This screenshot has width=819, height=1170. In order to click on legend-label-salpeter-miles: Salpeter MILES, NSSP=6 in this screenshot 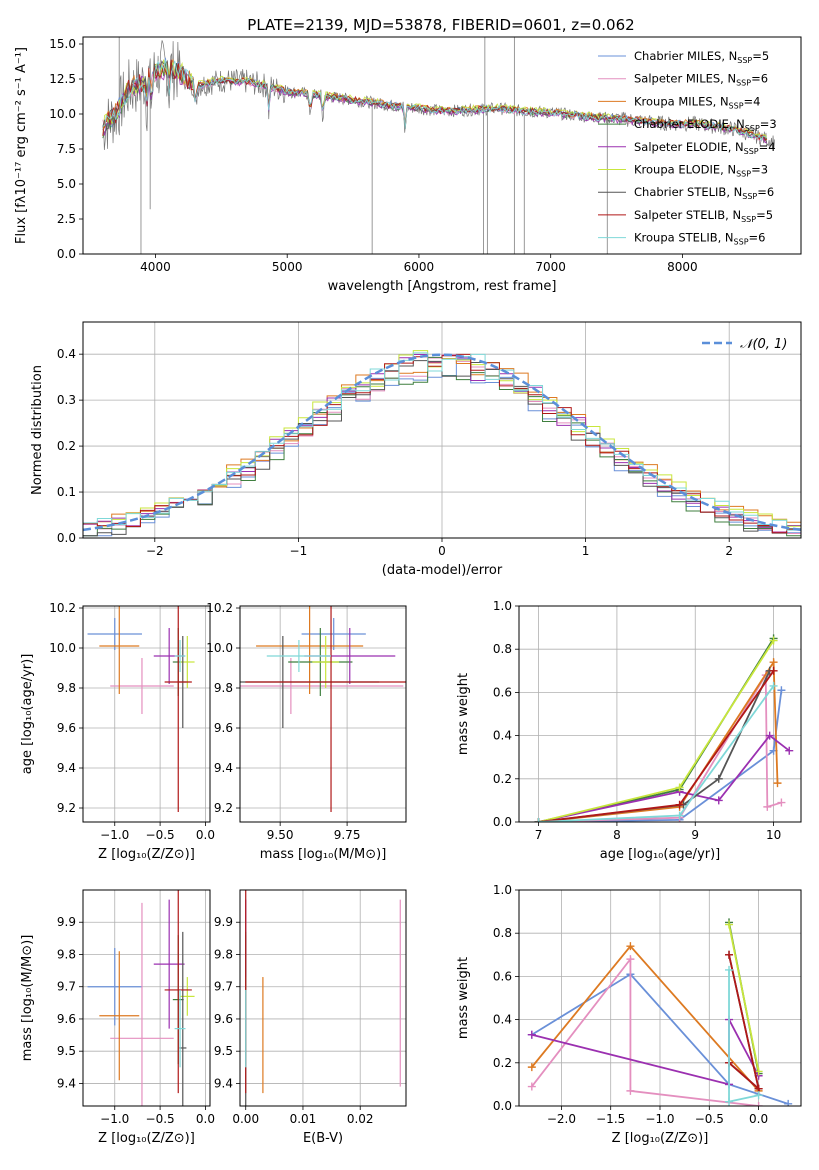, I will do `click(701, 80)`.